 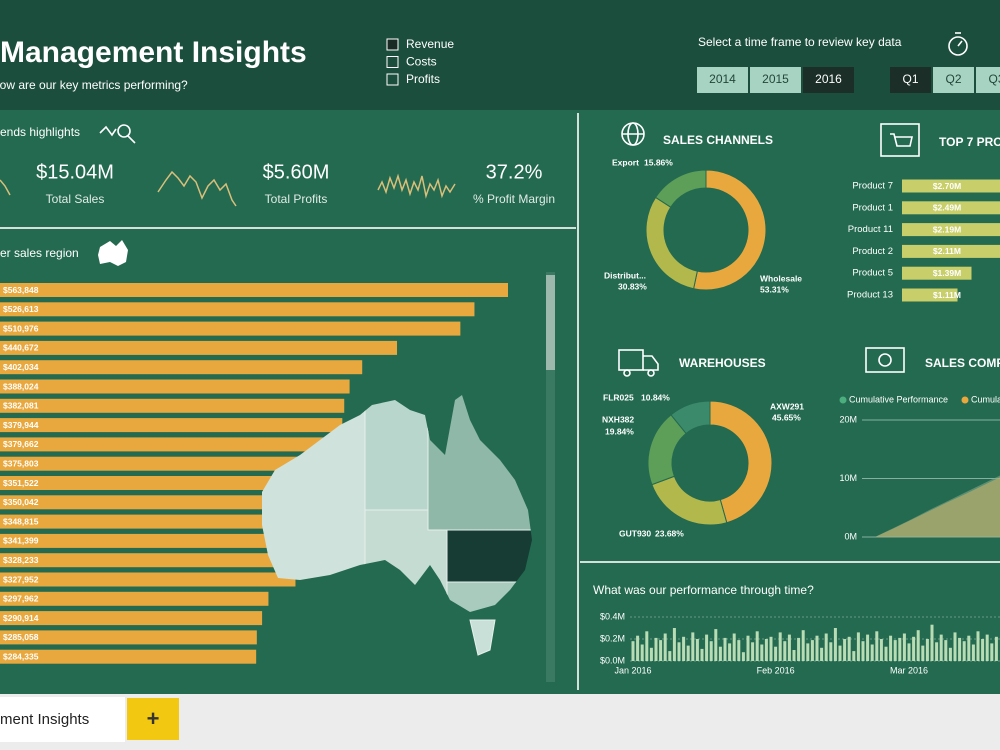 I want to click on data-label: $290,914, so click(x=21, y=618).